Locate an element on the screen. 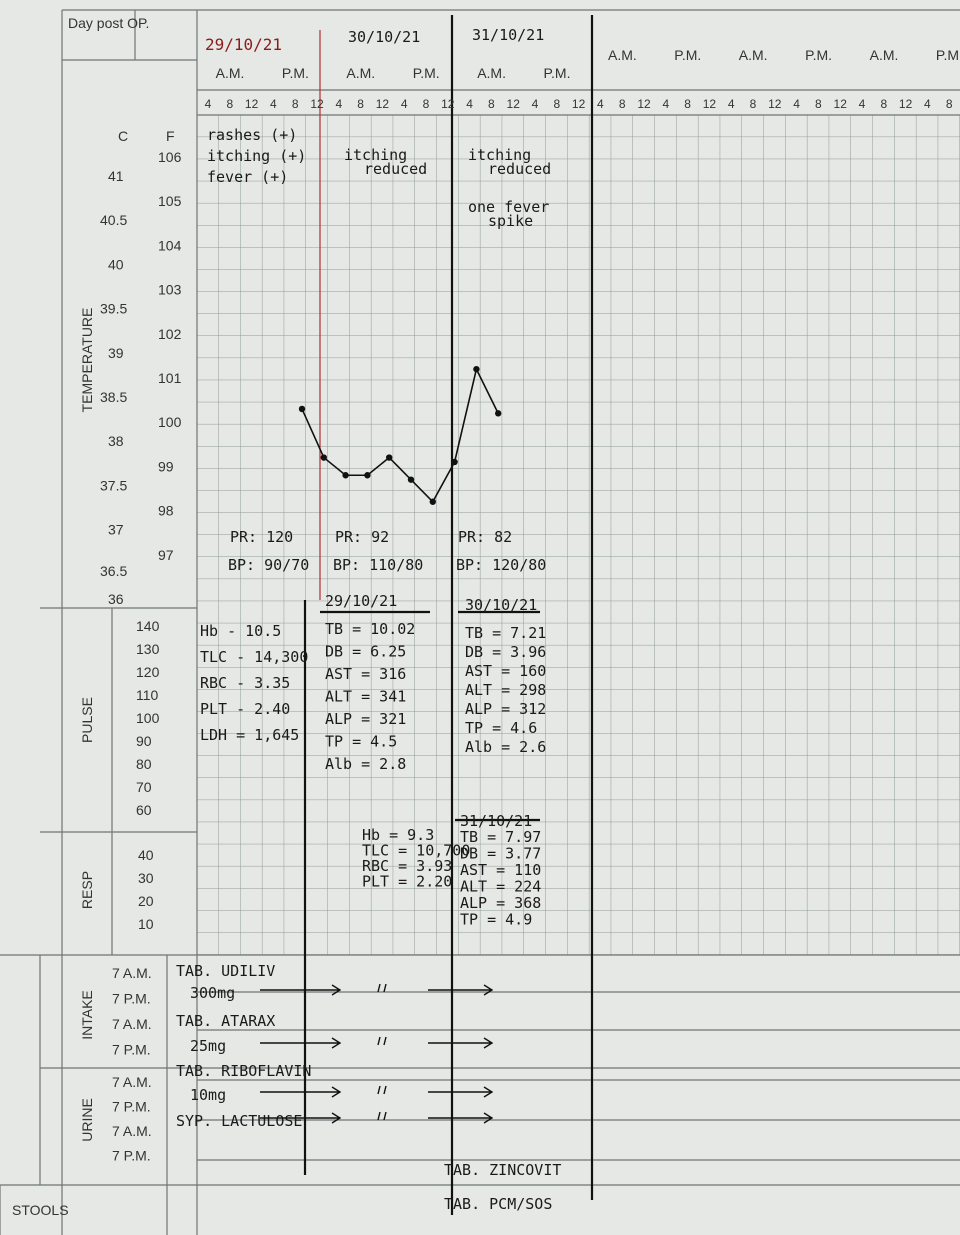 The width and height of the screenshot is (960, 1235). section-label: PULSE is located at coordinates (87, 720).